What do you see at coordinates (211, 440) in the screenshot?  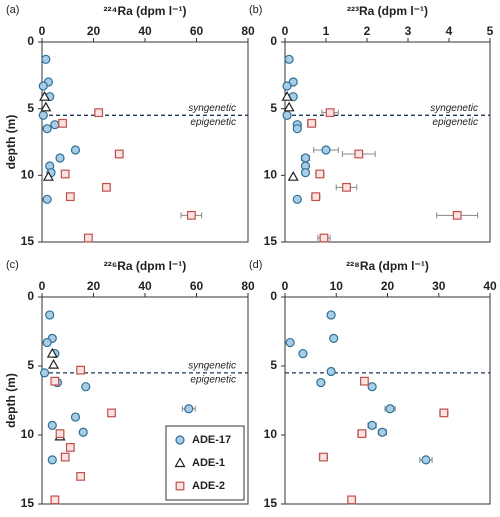 I see `legend-label: ADE-17` at bounding box center [211, 440].